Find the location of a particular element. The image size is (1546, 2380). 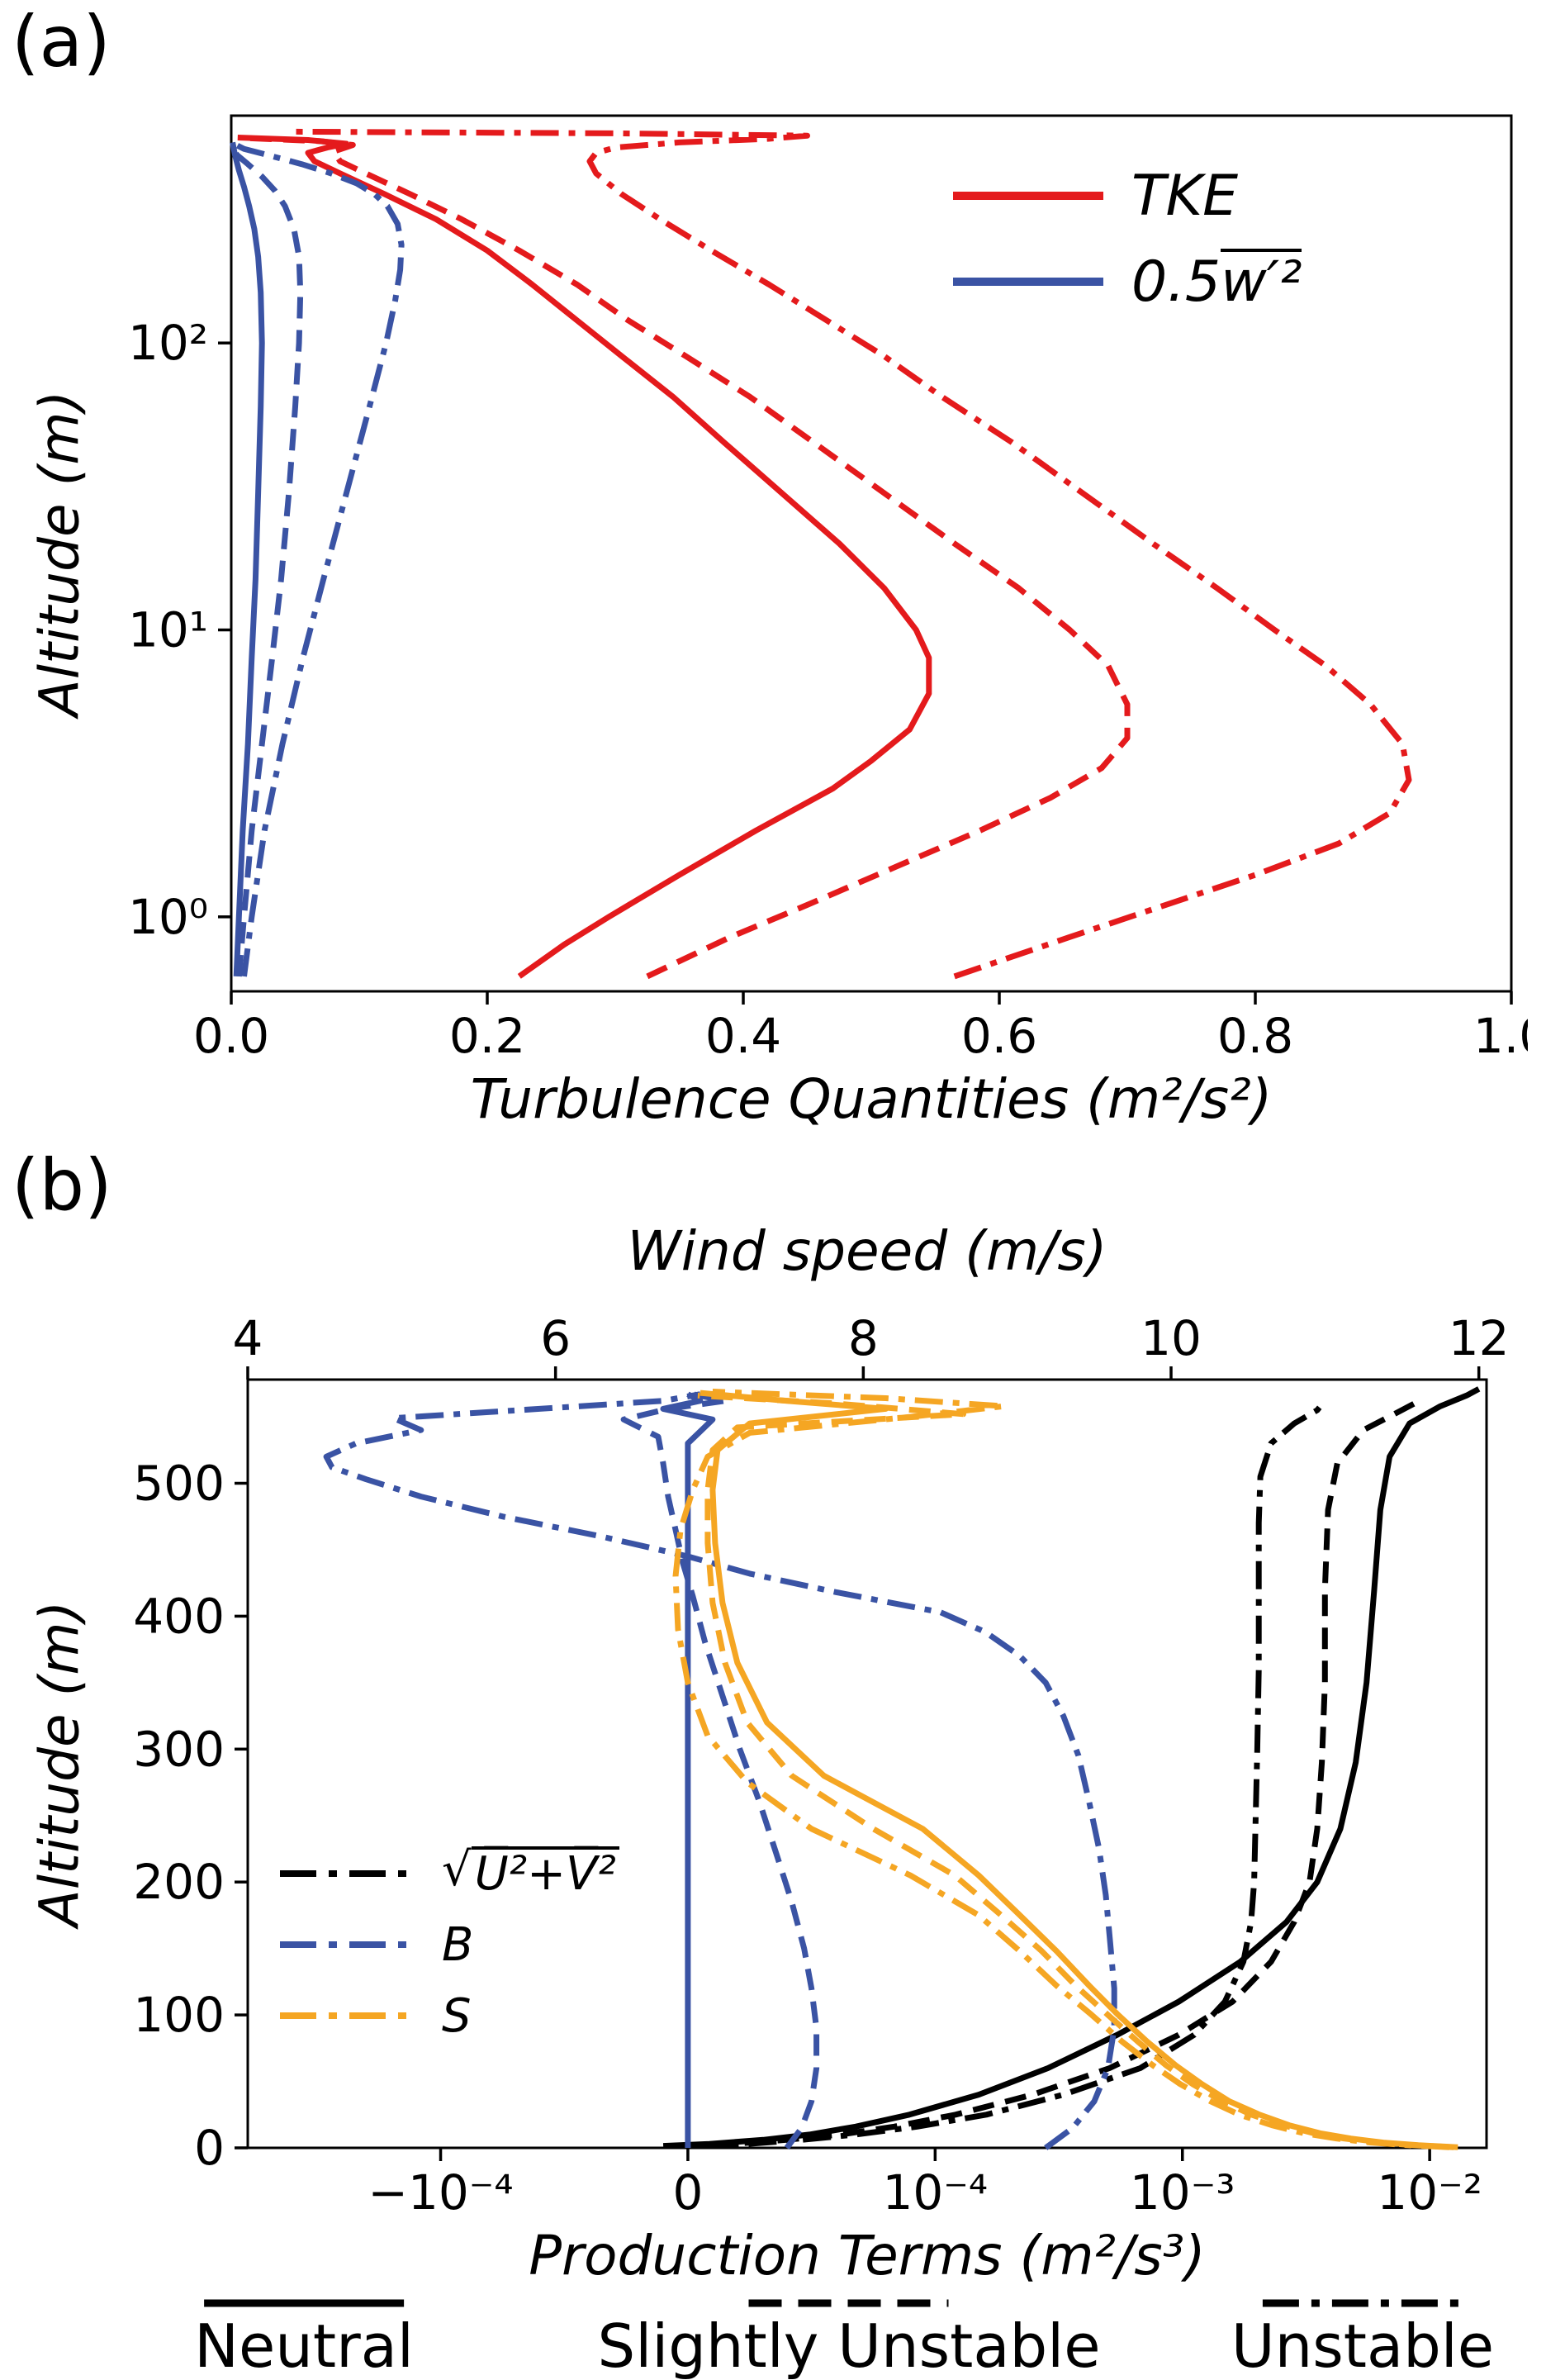

panel-b-tag: (b) is located at coordinates (62, 1185).